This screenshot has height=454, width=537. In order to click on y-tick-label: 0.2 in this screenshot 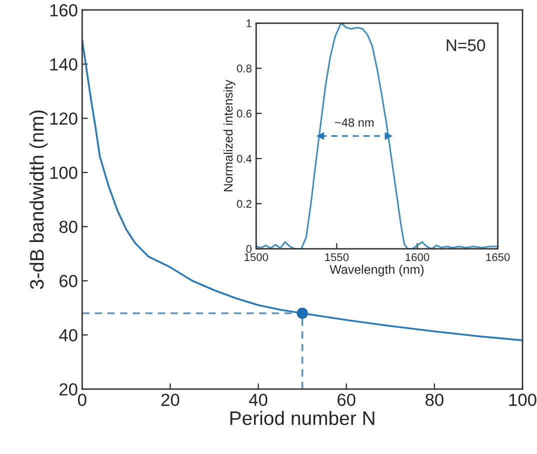, I will do `click(244, 204)`.